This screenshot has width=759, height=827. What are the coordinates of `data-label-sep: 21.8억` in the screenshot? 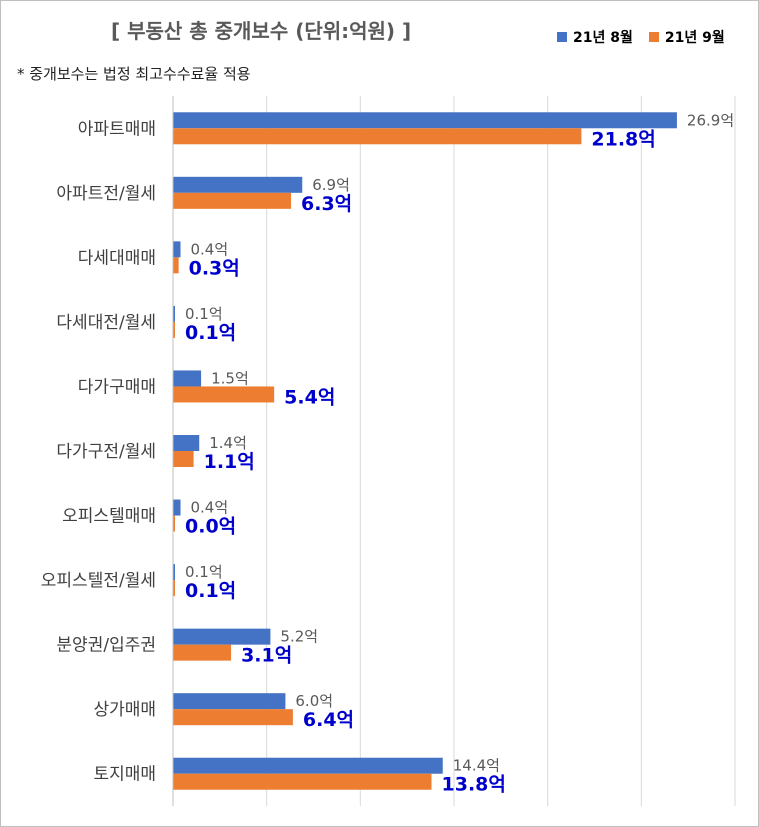 It's located at (623, 139).